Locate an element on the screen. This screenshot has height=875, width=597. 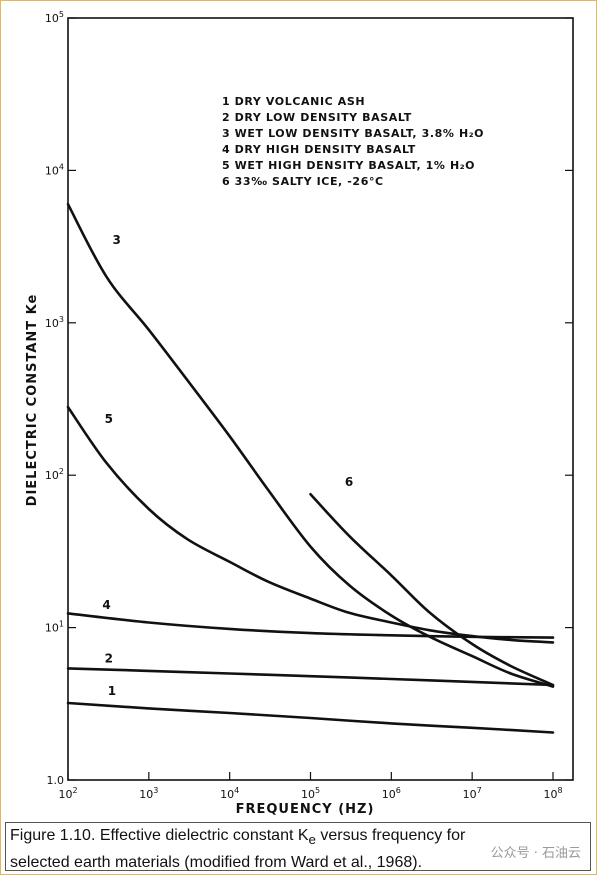
y-tick-label-1: 10¹ is located at coordinates (54, 627).